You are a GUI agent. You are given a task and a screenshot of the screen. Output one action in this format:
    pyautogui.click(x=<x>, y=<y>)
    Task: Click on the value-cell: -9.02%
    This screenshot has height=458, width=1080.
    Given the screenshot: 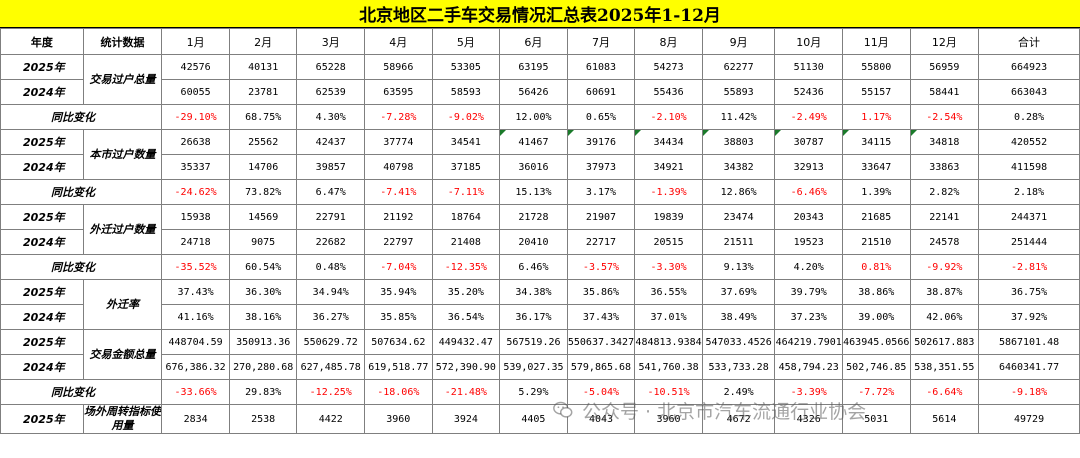 What is the action you would take?
    pyautogui.click(x=466, y=117)
    